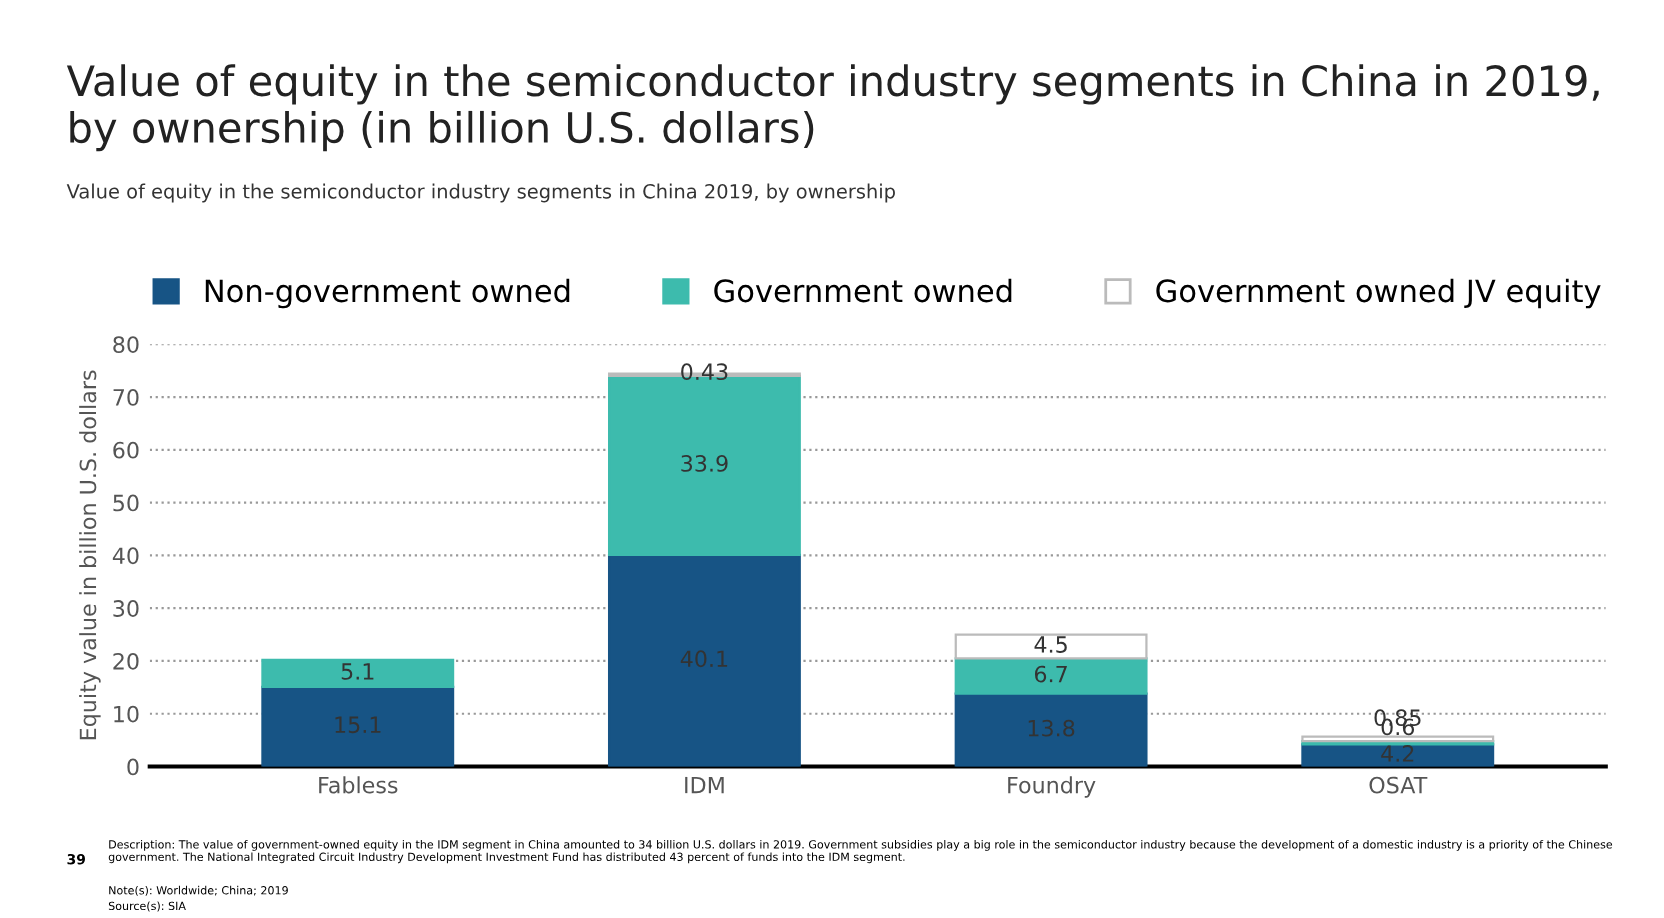 This screenshot has width=1664, height=918. I want to click on x-tick-label: Foundry, so click(1052, 787).